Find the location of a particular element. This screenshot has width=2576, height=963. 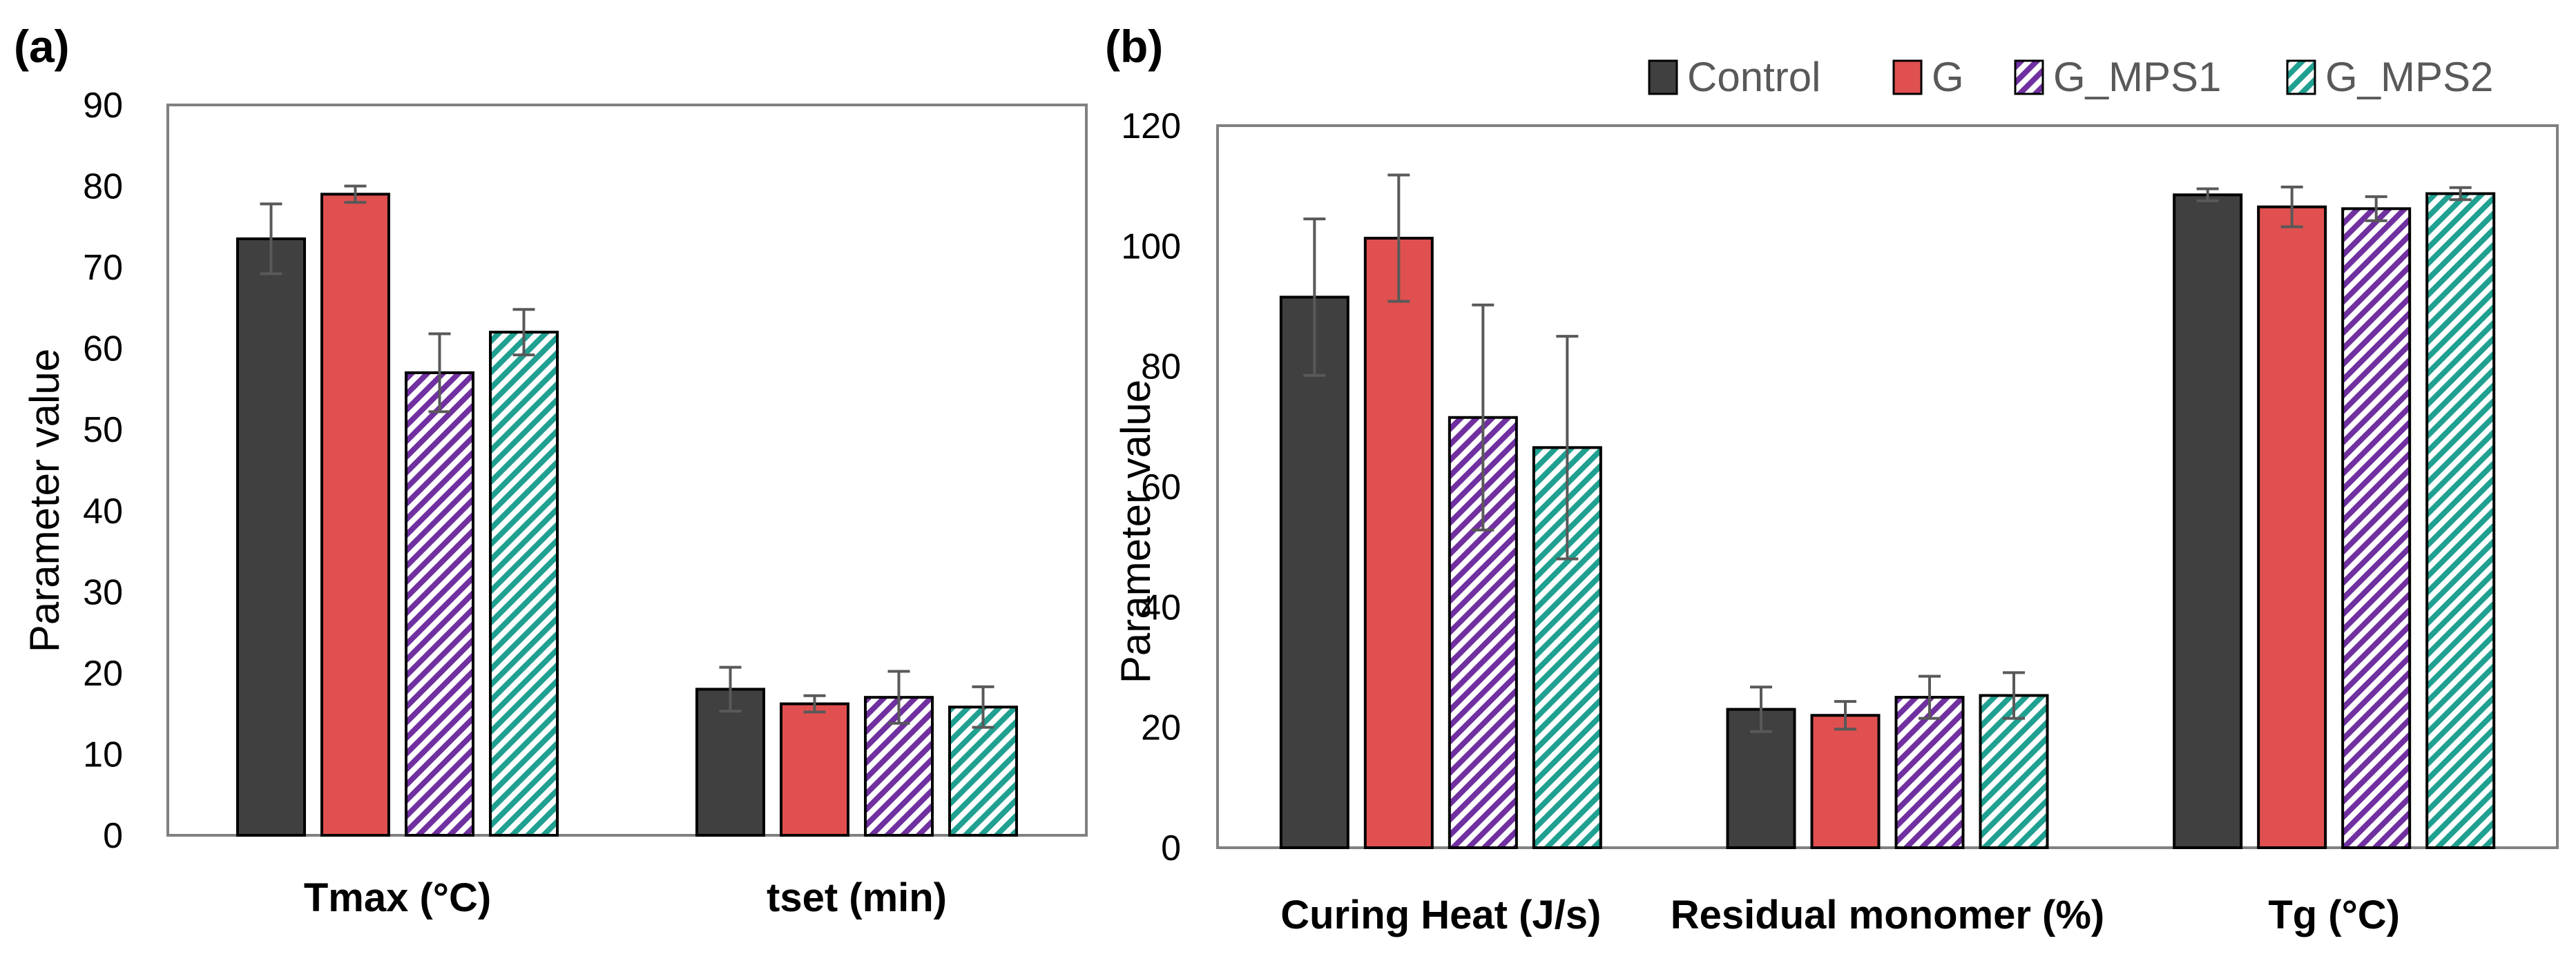

legend-swatch-control is located at coordinates (1663, 77).